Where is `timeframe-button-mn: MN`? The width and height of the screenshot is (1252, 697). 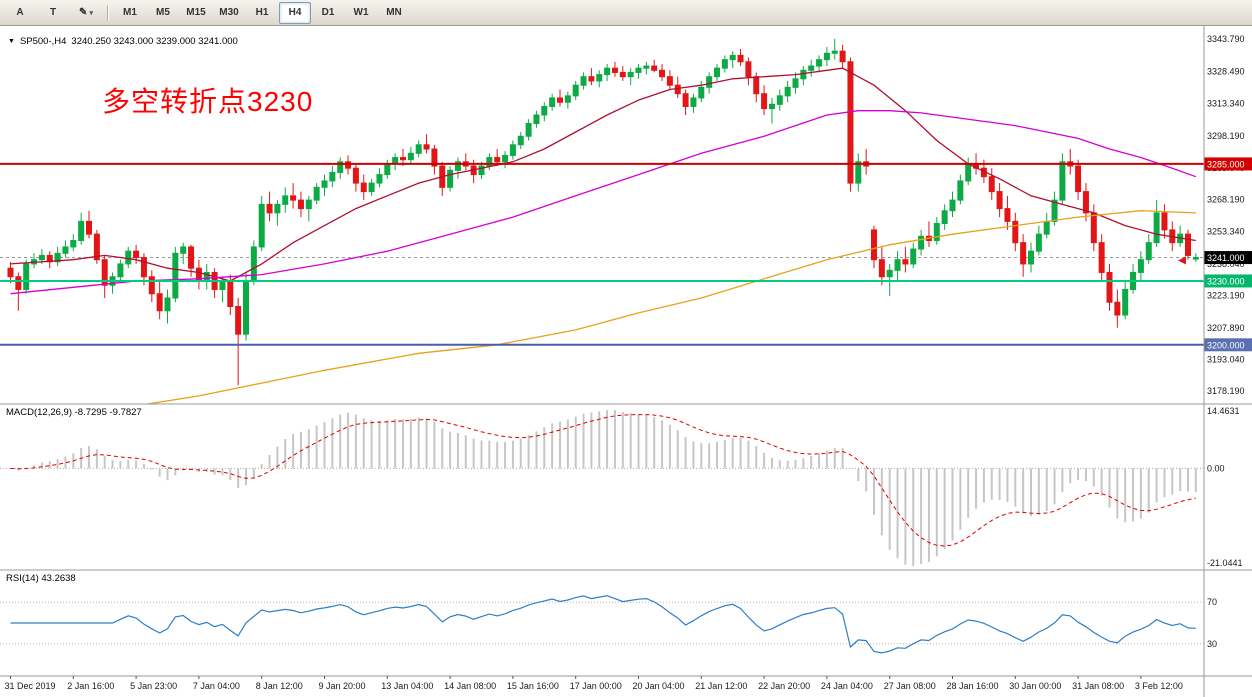 timeframe-button-mn: MN is located at coordinates (394, 12).